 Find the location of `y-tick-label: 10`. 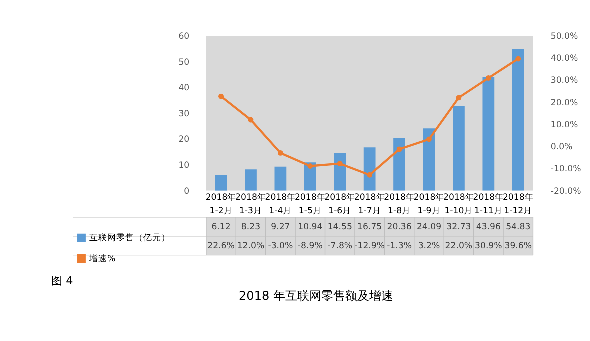

y-tick-label: 10 is located at coordinates (184, 166).